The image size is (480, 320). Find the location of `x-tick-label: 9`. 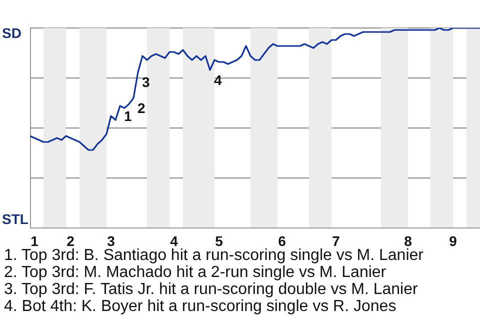

x-tick-label: 9 is located at coordinates (453, 240).